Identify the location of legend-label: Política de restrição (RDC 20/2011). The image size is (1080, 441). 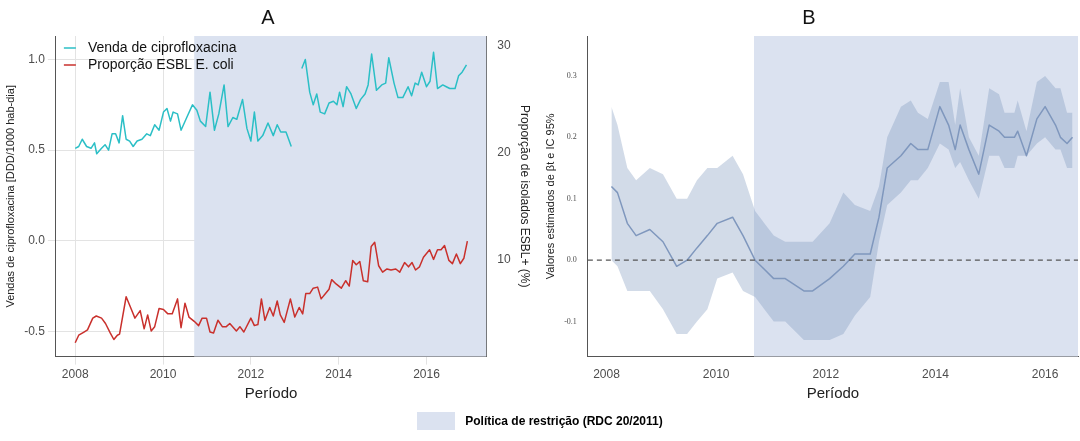
(564, 421).